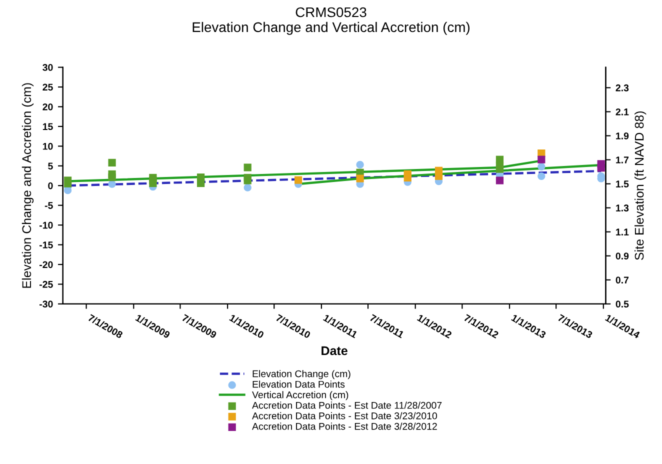  Describe the element at coordinates (46, 264) in the screenshot. I see `y-tick-label: -20` at that location.